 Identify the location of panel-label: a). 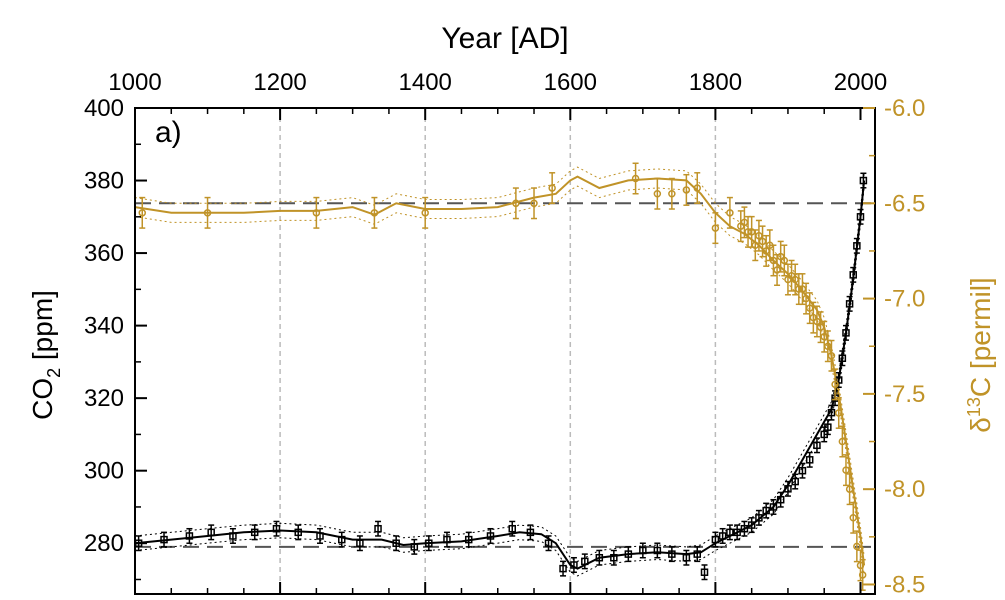
(168, 132).